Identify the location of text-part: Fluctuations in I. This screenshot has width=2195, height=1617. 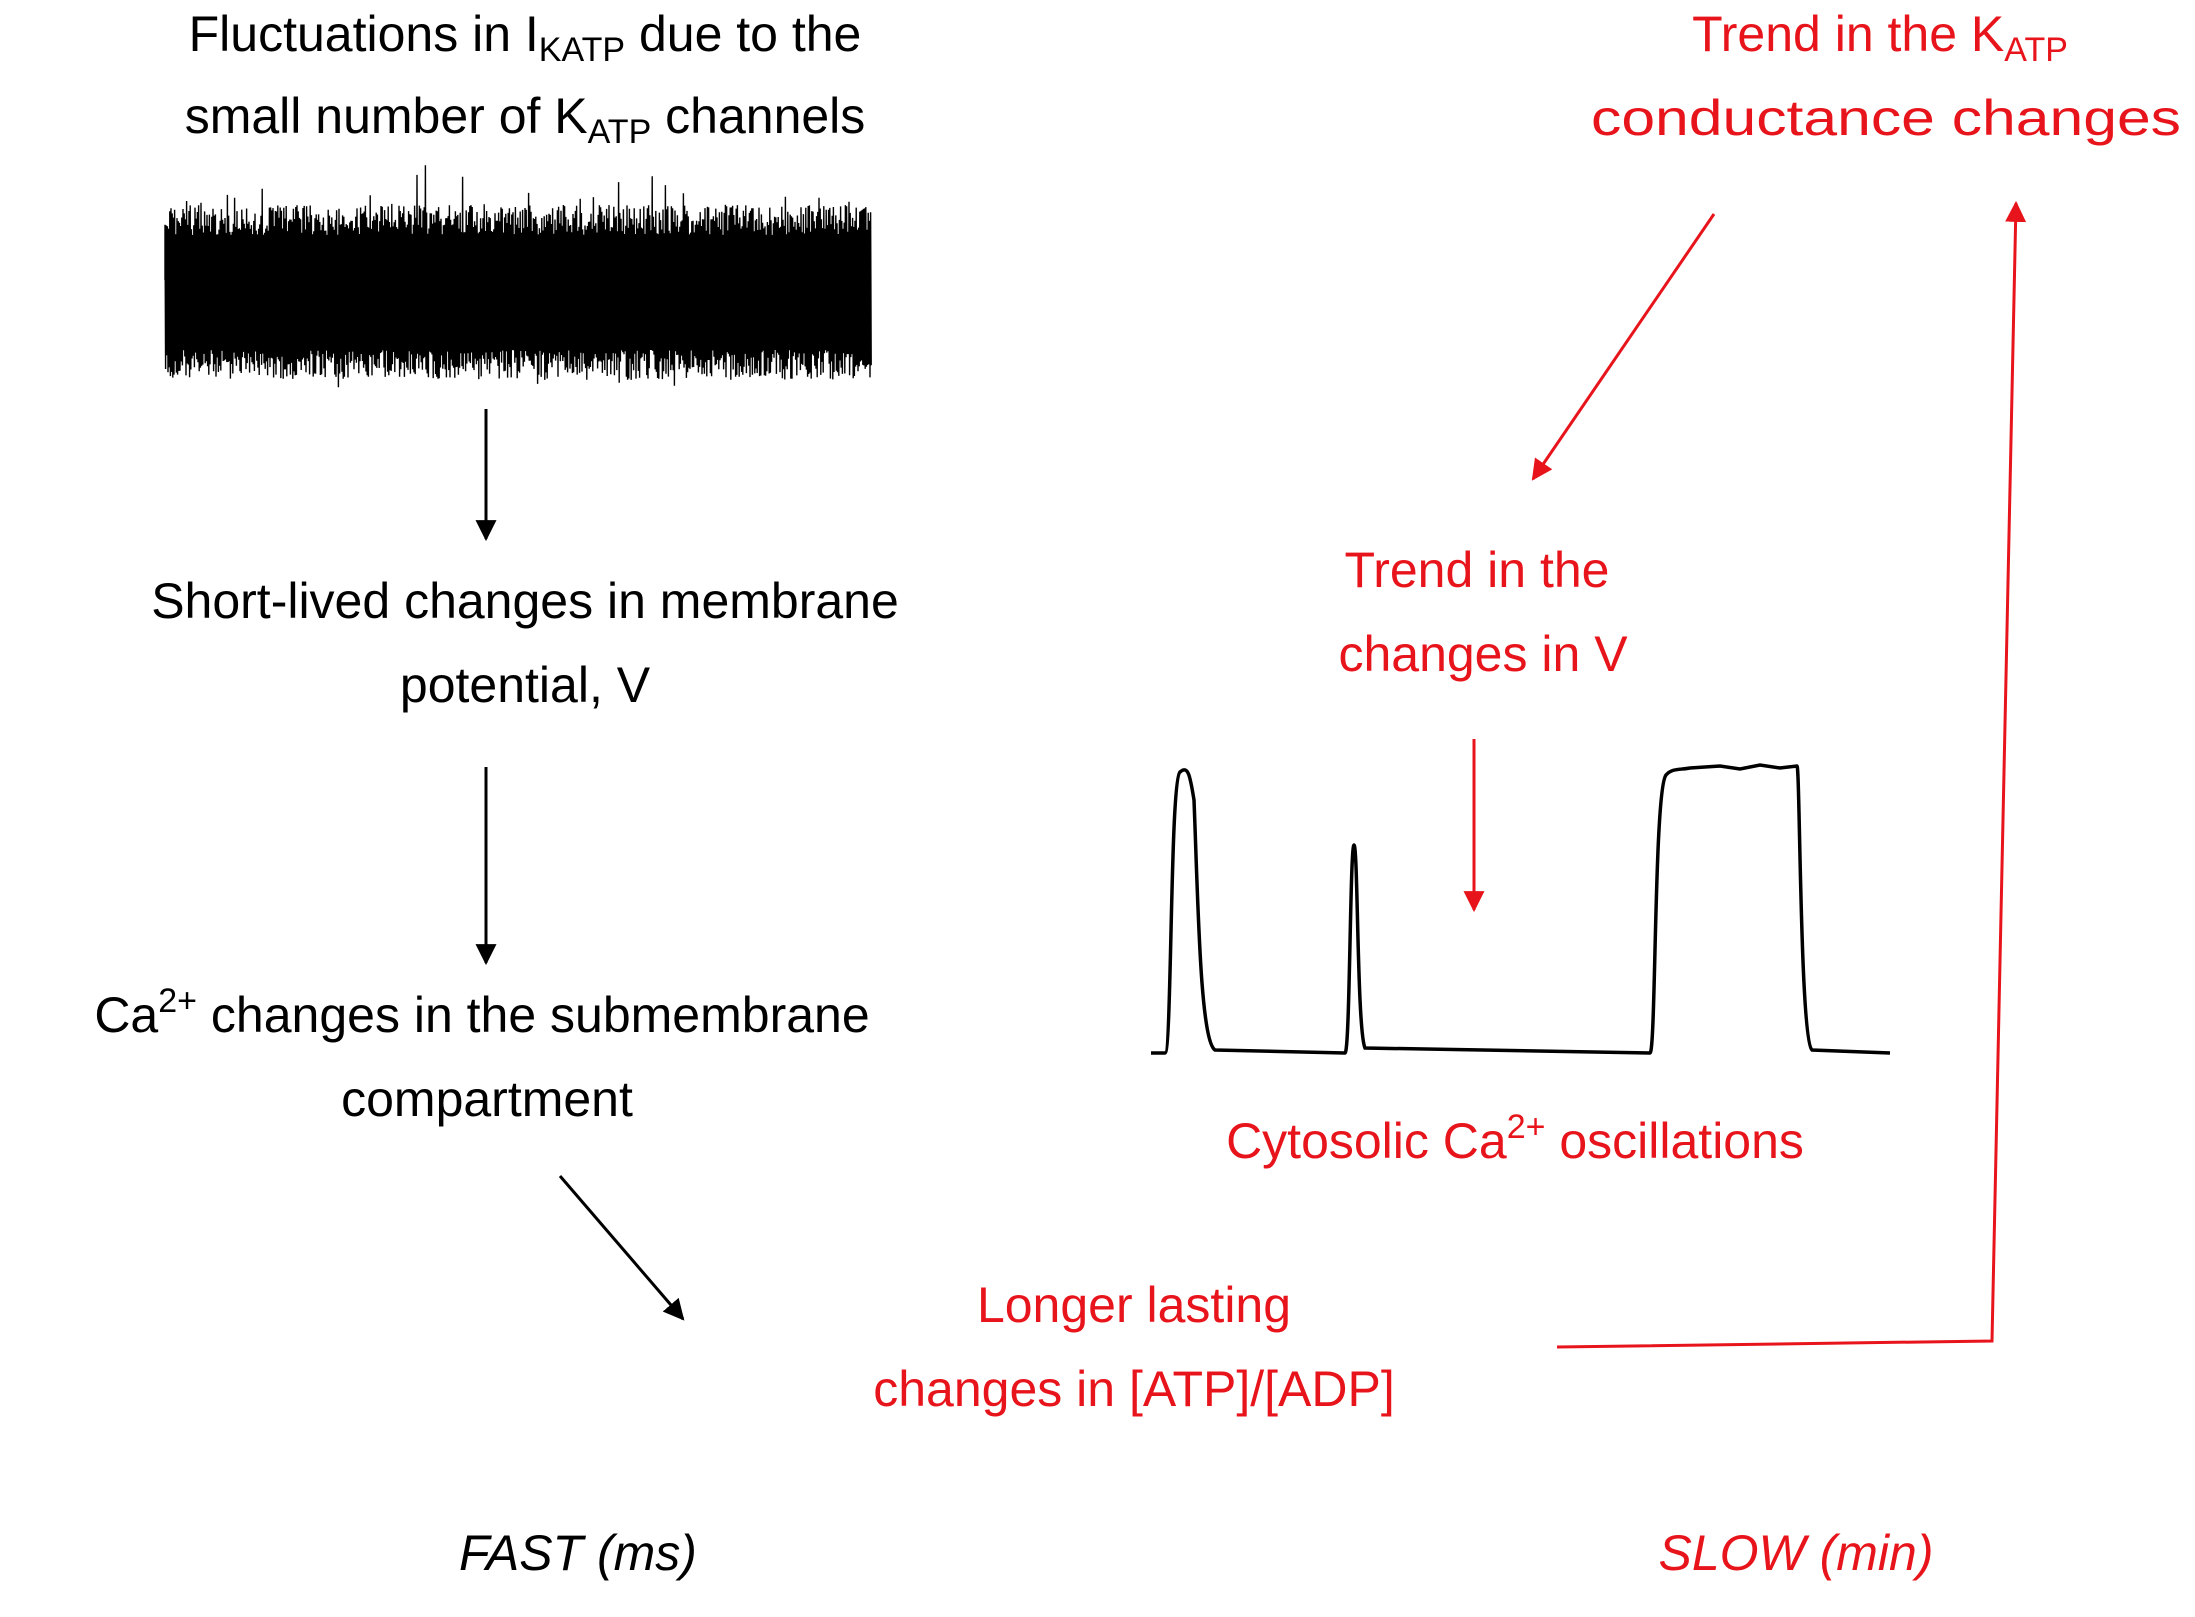
(364, 34).